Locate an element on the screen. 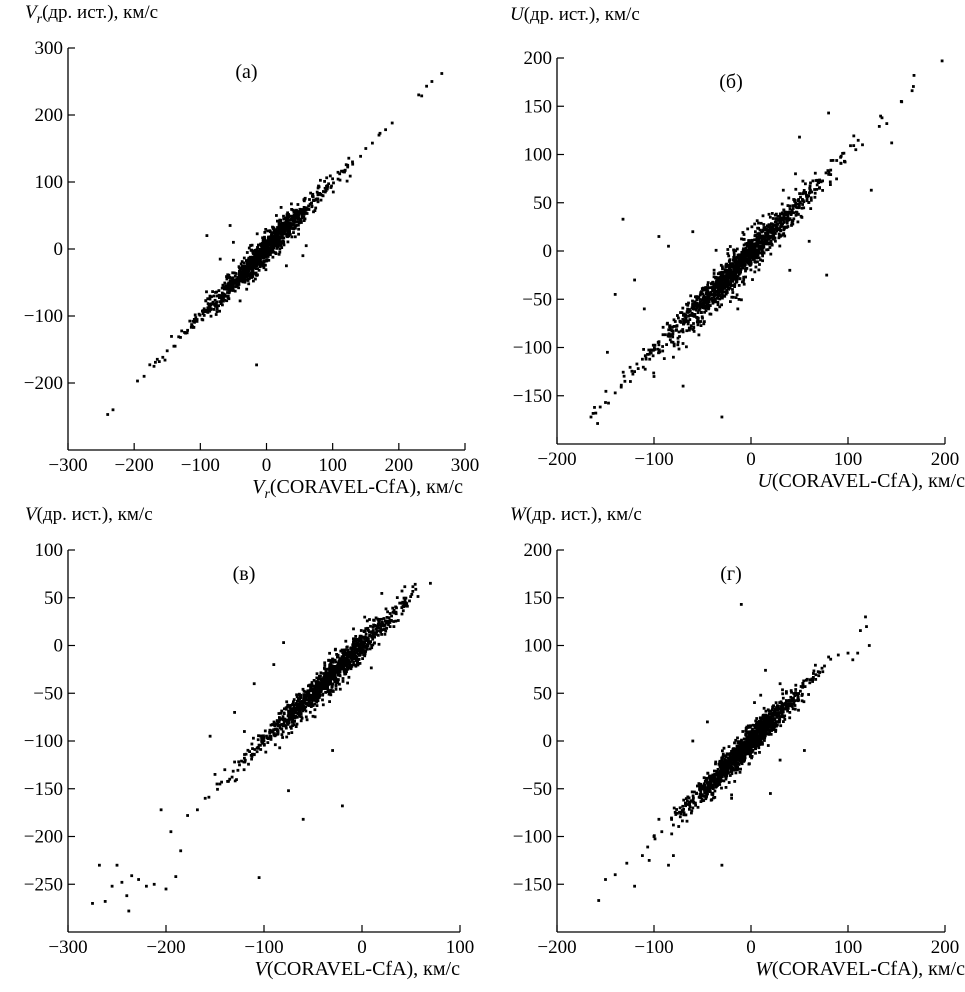 The height and width of the screenshot is (992, 965). x-tick-label: −100 is located at coordinates (653, 947).